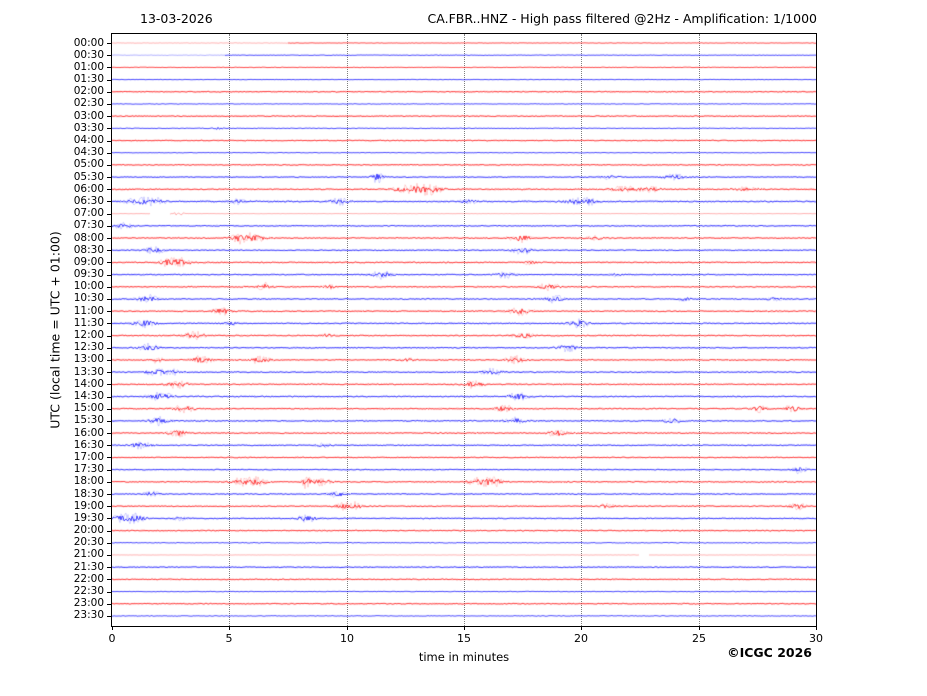 The image size is (927, 696). Describe the element at coordinates (88, 128) in the screenshot. I see `y-tick-label: 03:30` at that location.